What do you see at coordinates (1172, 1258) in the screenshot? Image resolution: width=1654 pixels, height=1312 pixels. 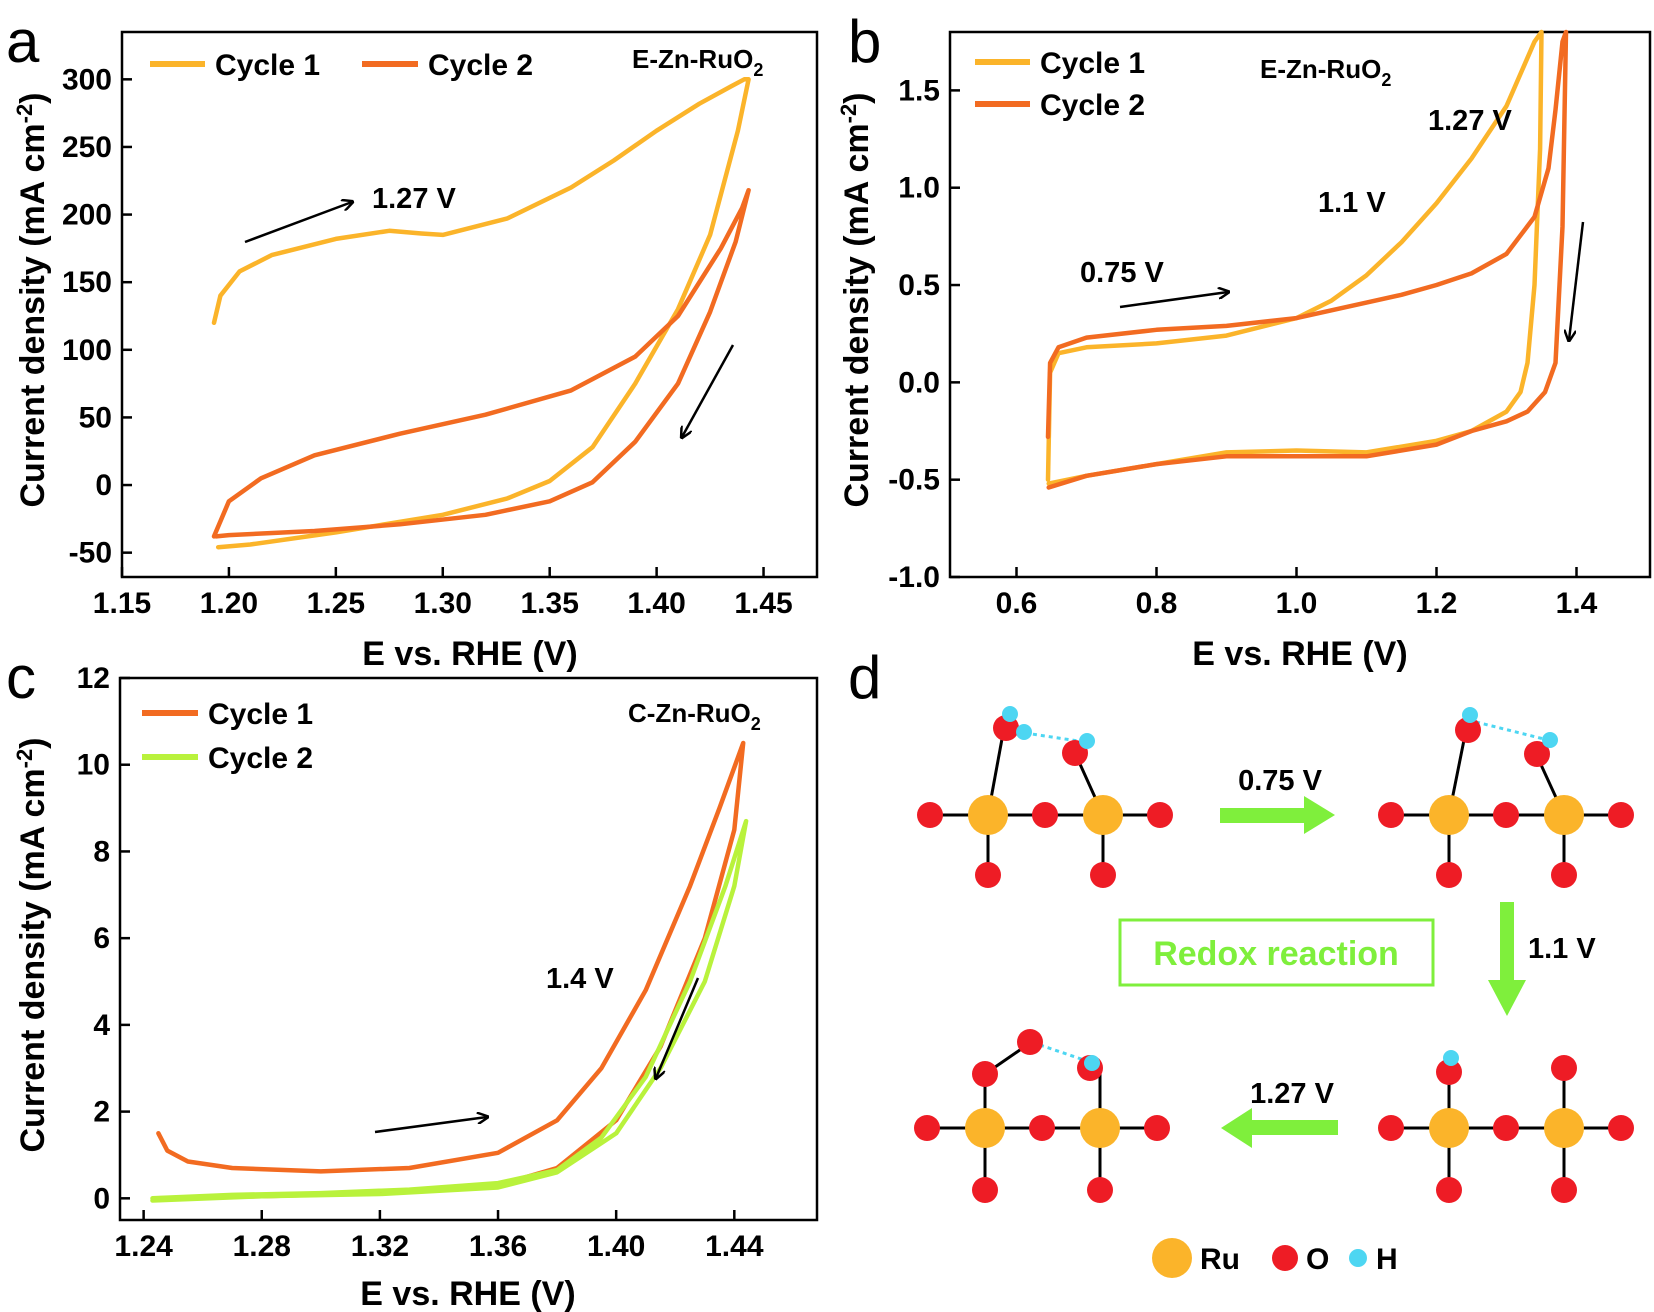 I see `legend-ru-icon` at bounding box center [1172, 1258].